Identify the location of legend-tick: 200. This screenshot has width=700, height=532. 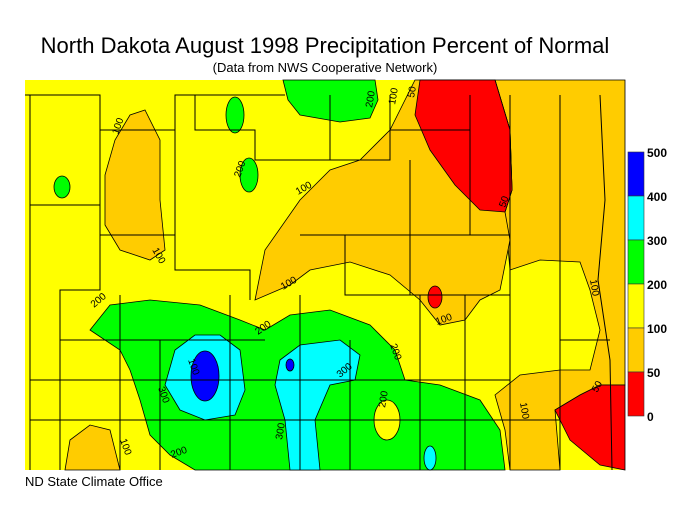
(657, 285).